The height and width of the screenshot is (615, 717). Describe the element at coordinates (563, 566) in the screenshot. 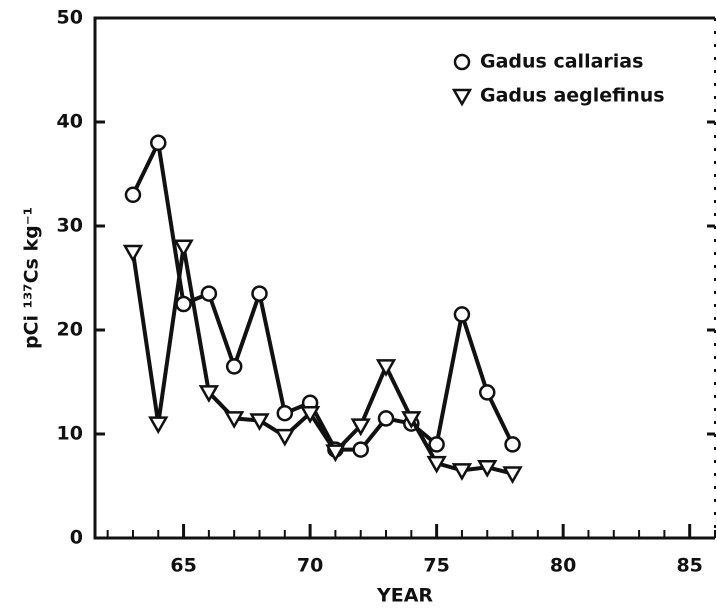

I see `x-tick-label: 80` at that location.